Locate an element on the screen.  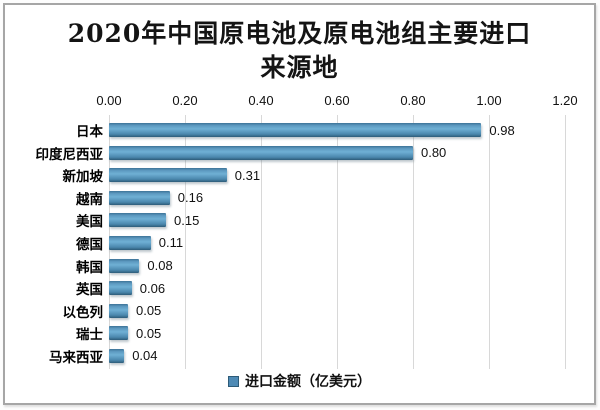
category-label: 美国 is located at coordinates (89, 222).